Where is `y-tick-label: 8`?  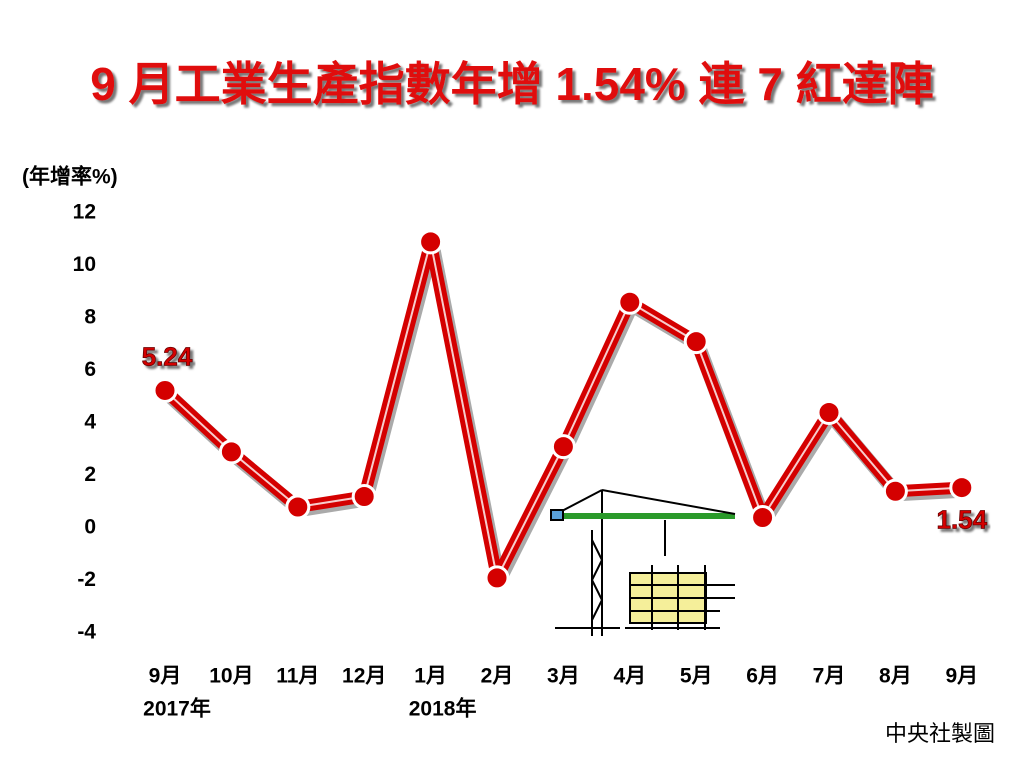
y-tick-label: 8 is located at coordinates (90, 317).